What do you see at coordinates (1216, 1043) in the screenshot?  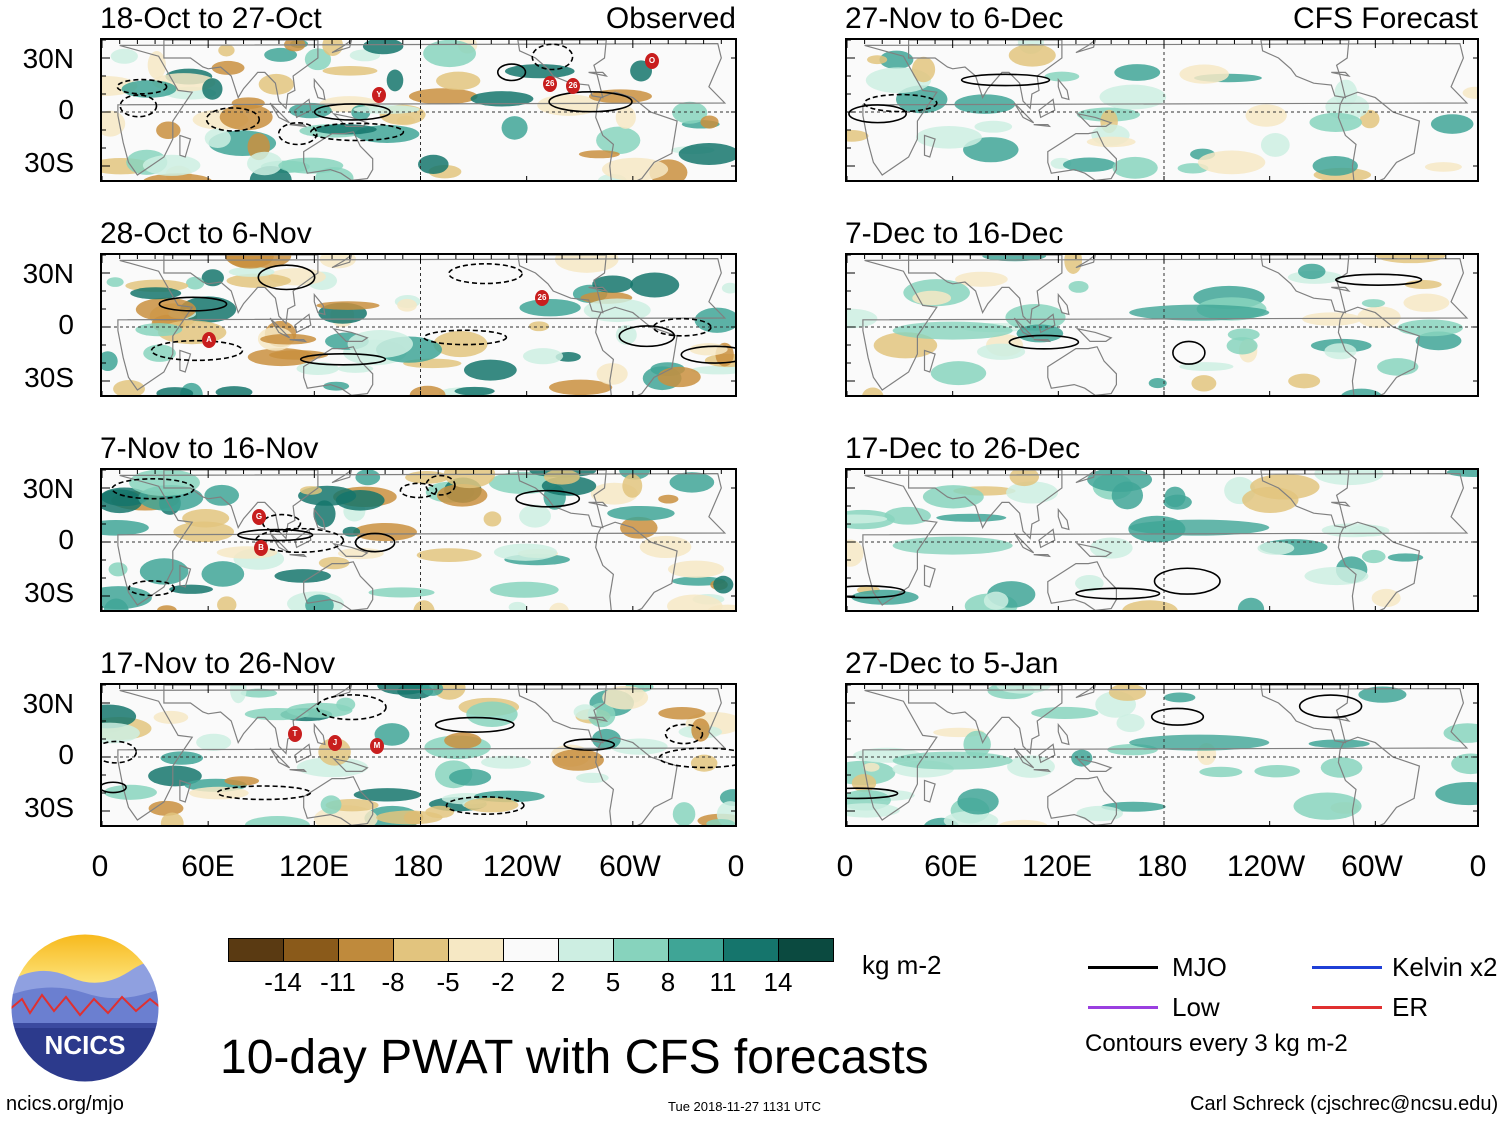 I see `contour-note: Contours every 3 kg m-2` at bounding box center [1216, 1043].